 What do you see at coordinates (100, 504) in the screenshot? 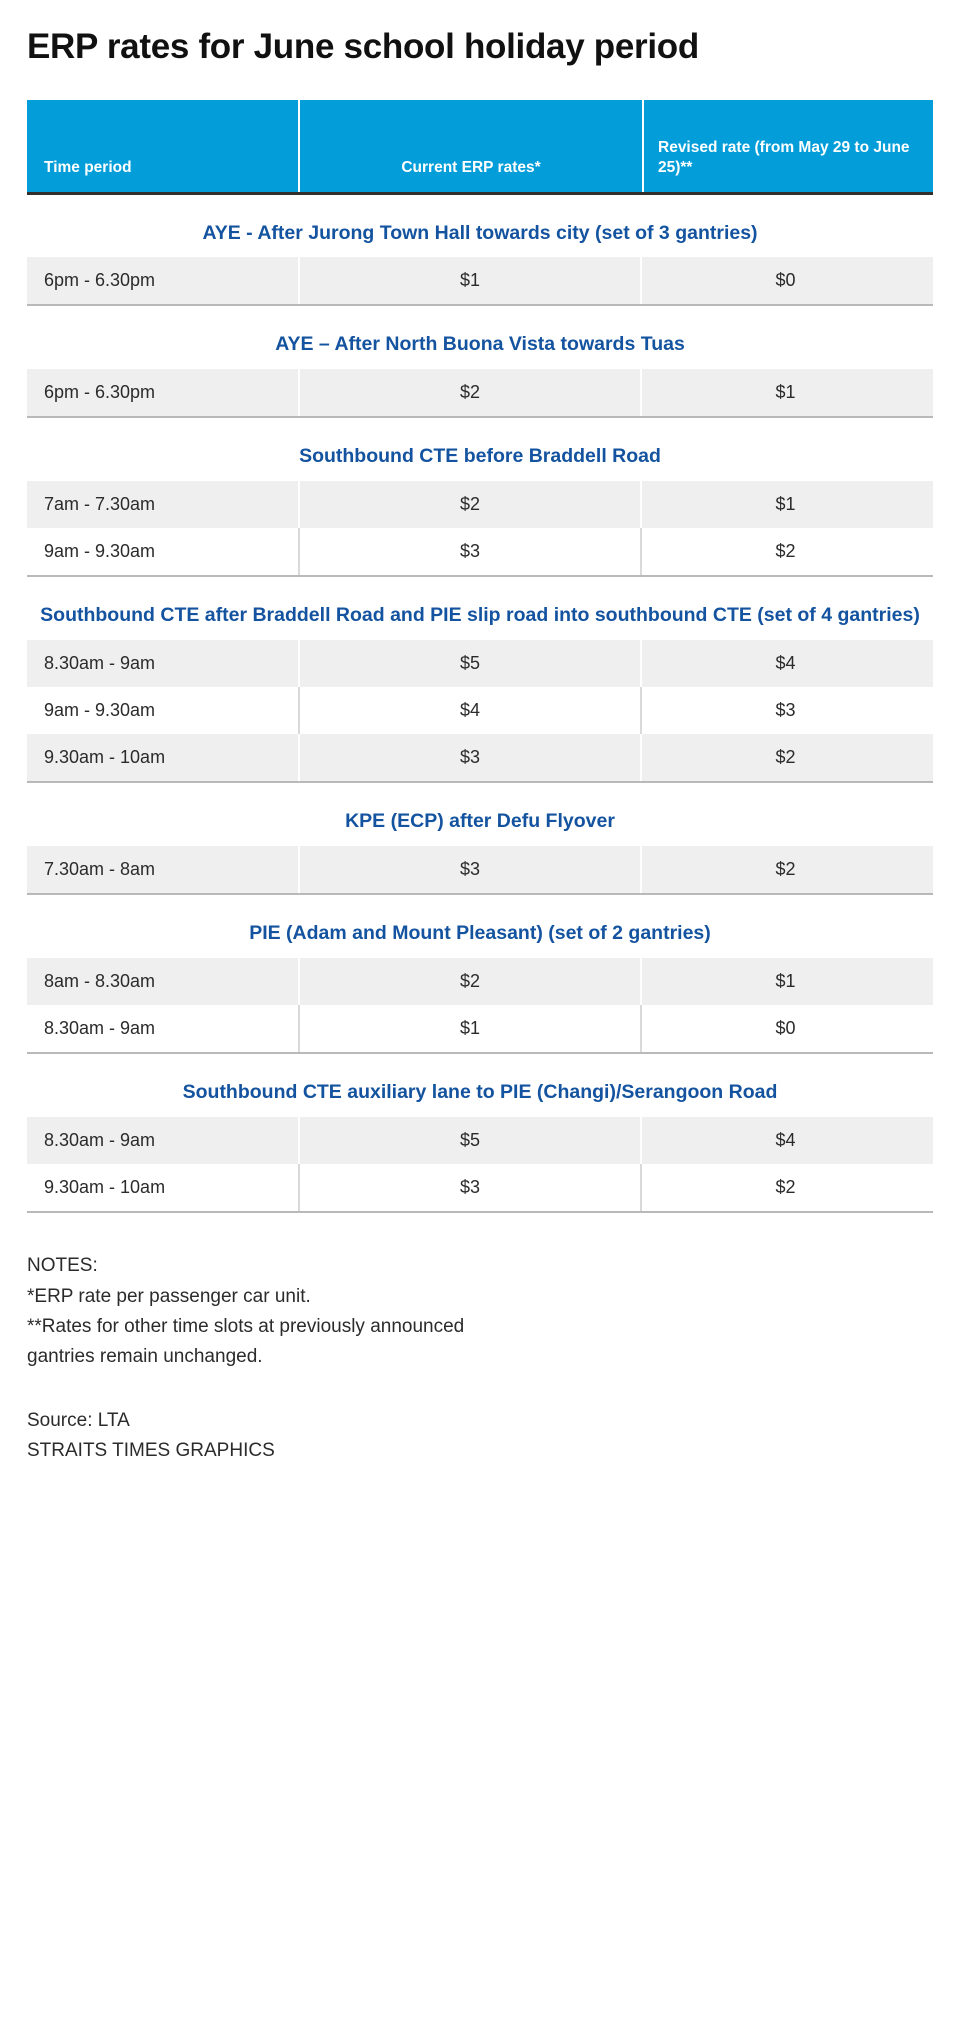
I see `cell-time-period: 7am - 7.30am` at bounding box center [100, 504].